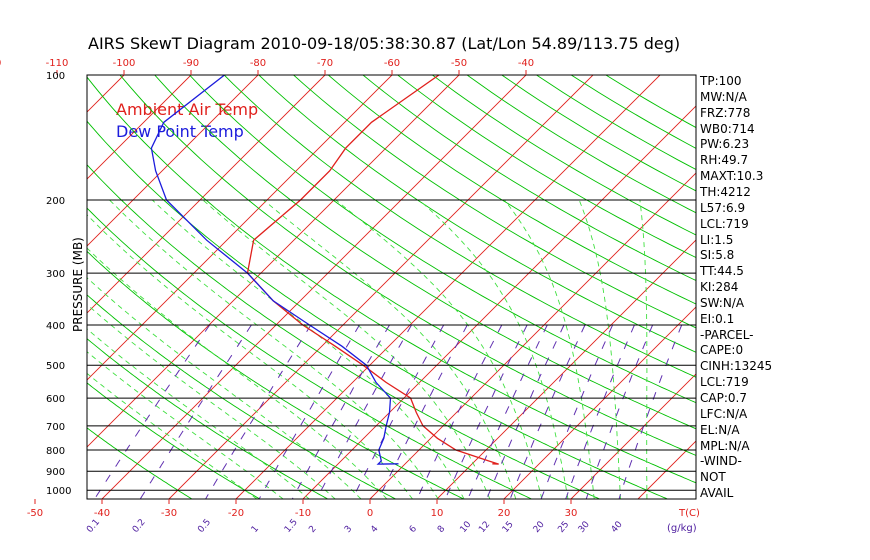  What do you see at coordinates (55, 326) in the screenshot?
I see `pressure-tick-label: 400` at bounding box center [55, 326].